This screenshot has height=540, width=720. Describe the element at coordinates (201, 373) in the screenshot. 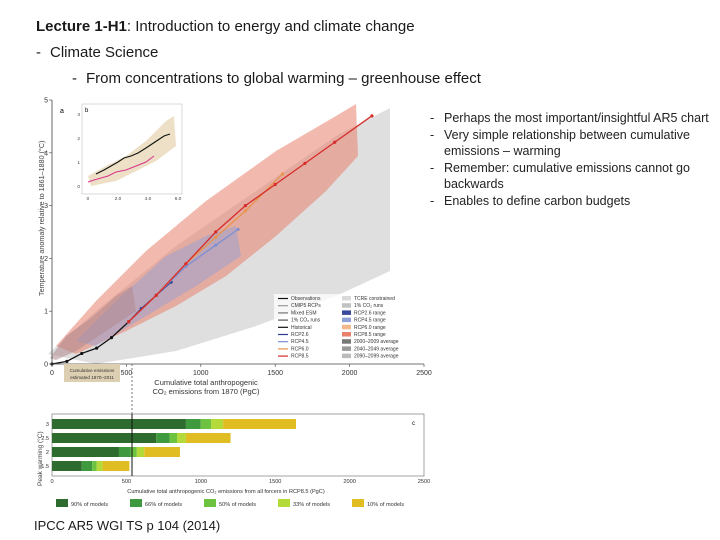

I see `x-tick-label: 1000` at that location.